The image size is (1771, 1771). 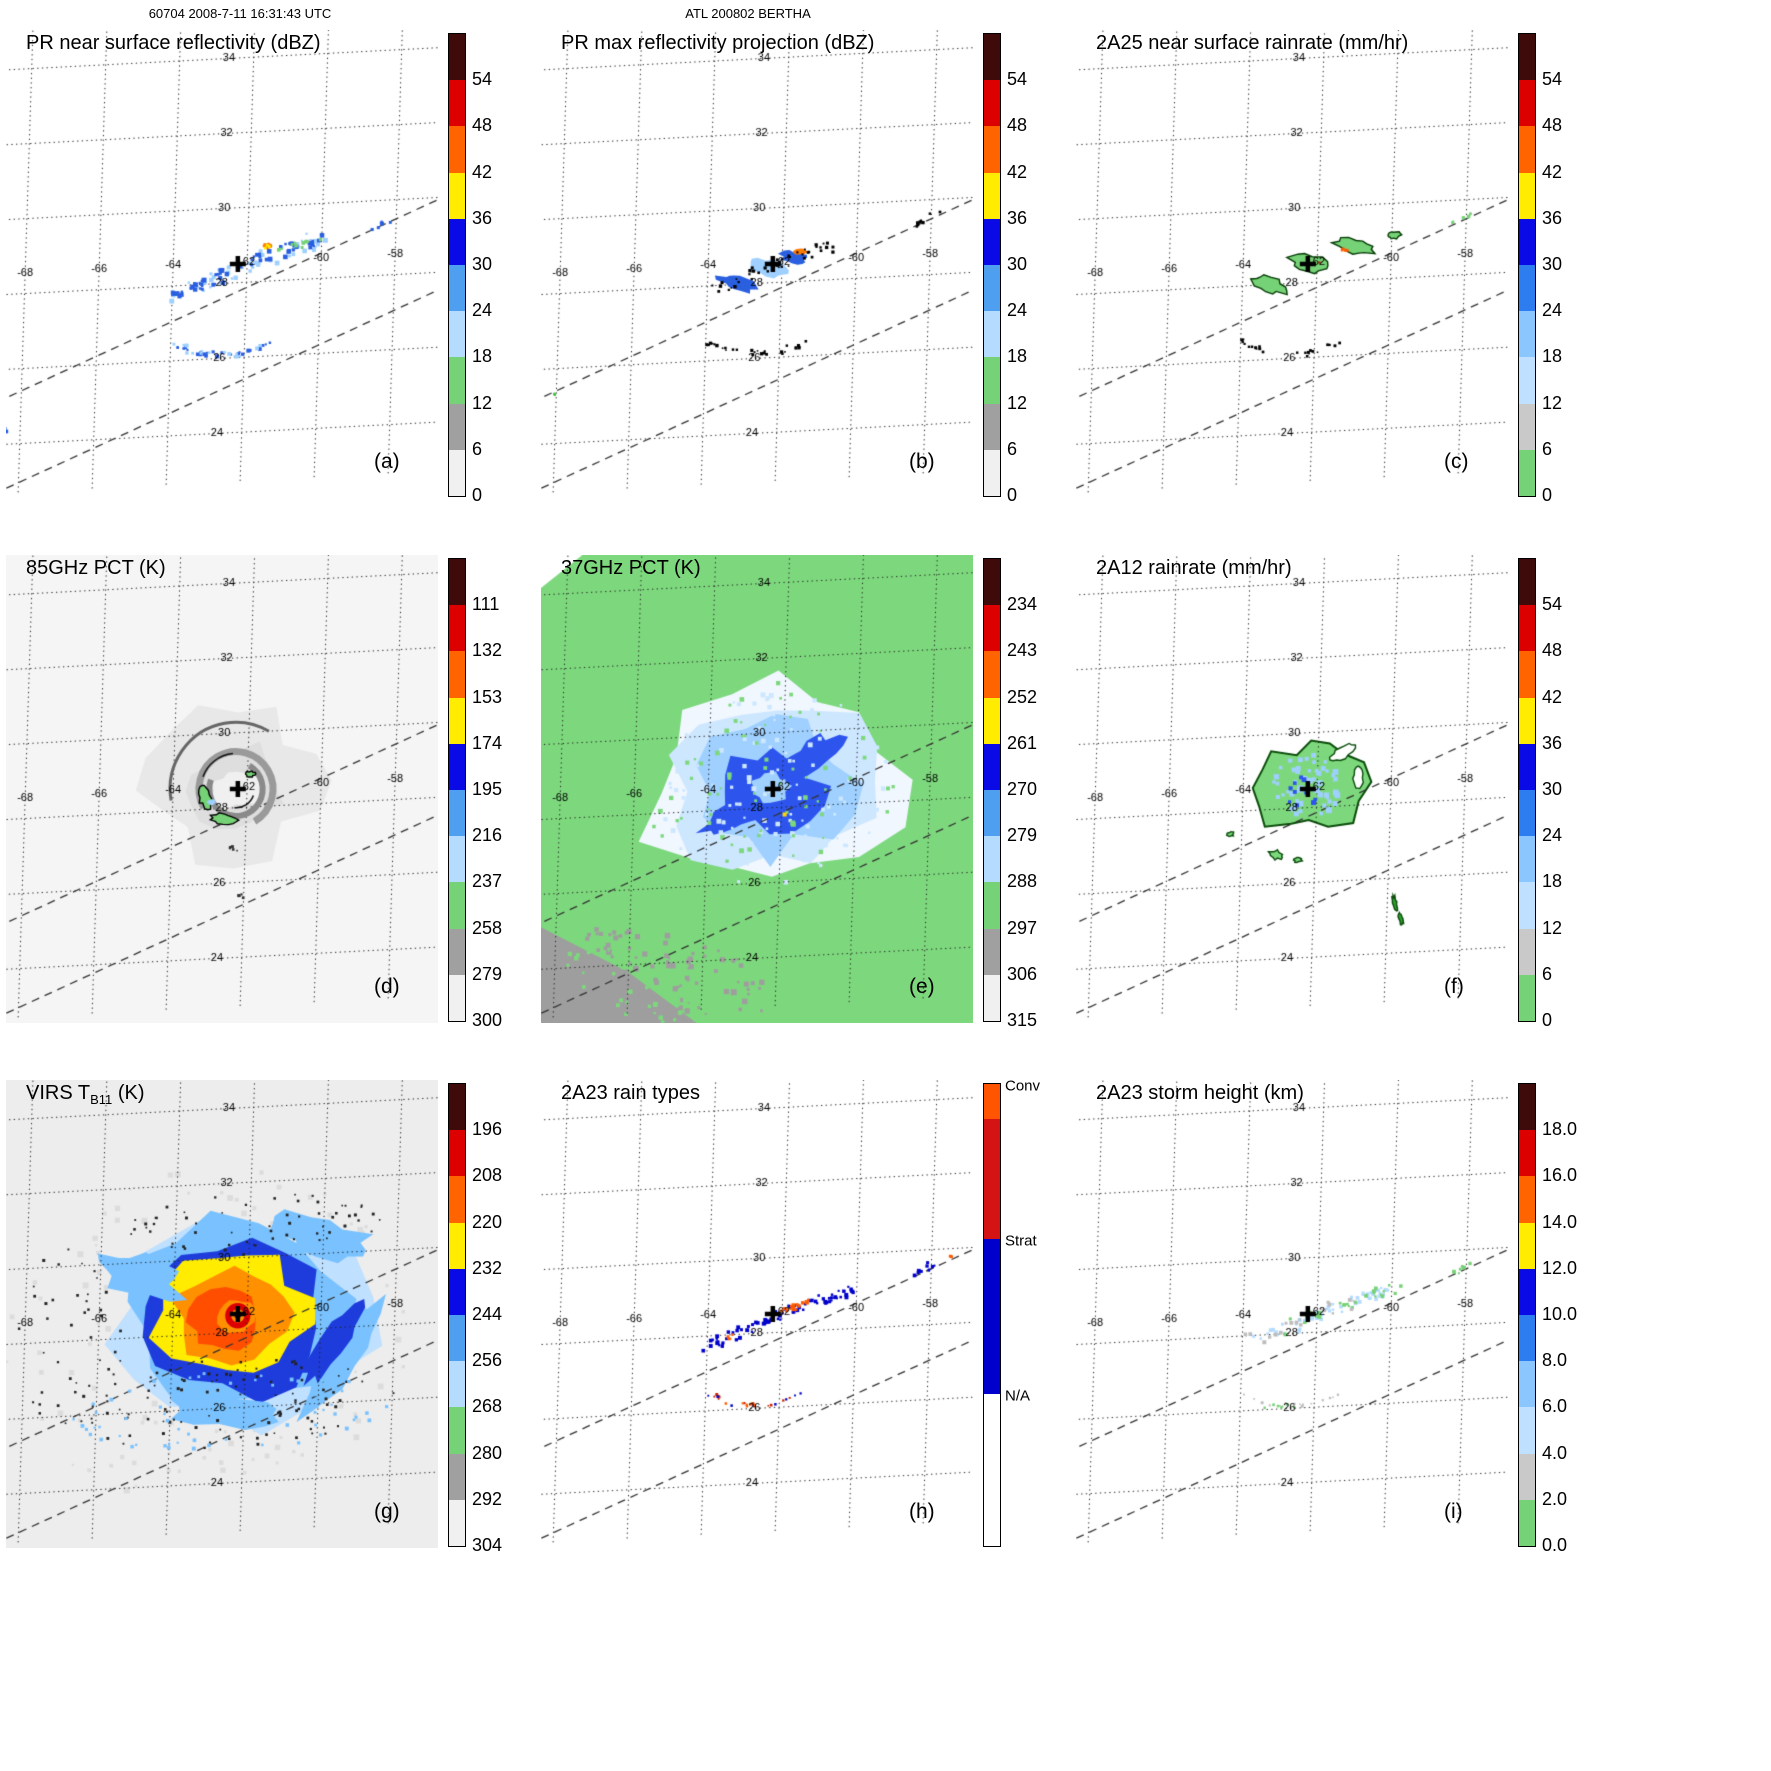 I want to click on panel-title-subscript: B11, so click(x=101, y=1099).